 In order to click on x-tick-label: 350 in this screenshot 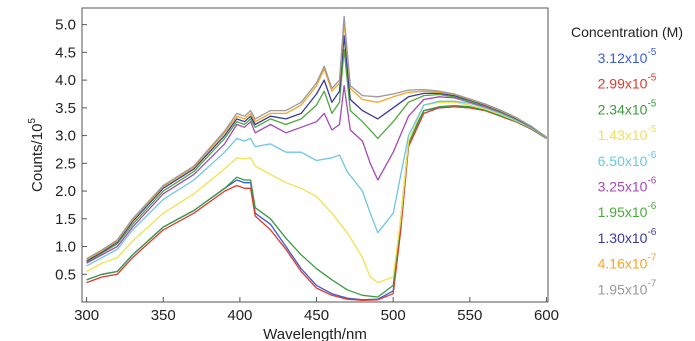, I will do `click(163, 315)`.